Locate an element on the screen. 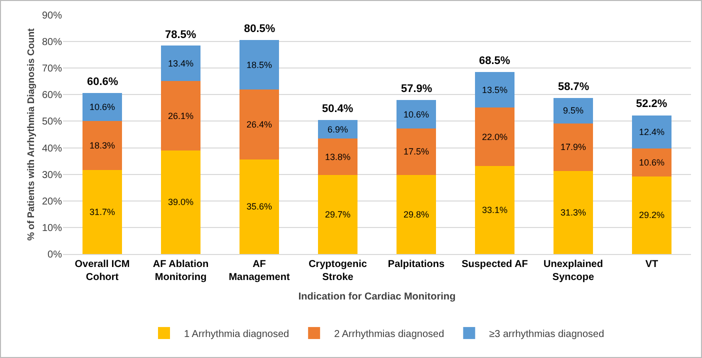 The width and height of the screenshot is (702, 358). total-label: 58.7% is located at coordinates (574, 87).